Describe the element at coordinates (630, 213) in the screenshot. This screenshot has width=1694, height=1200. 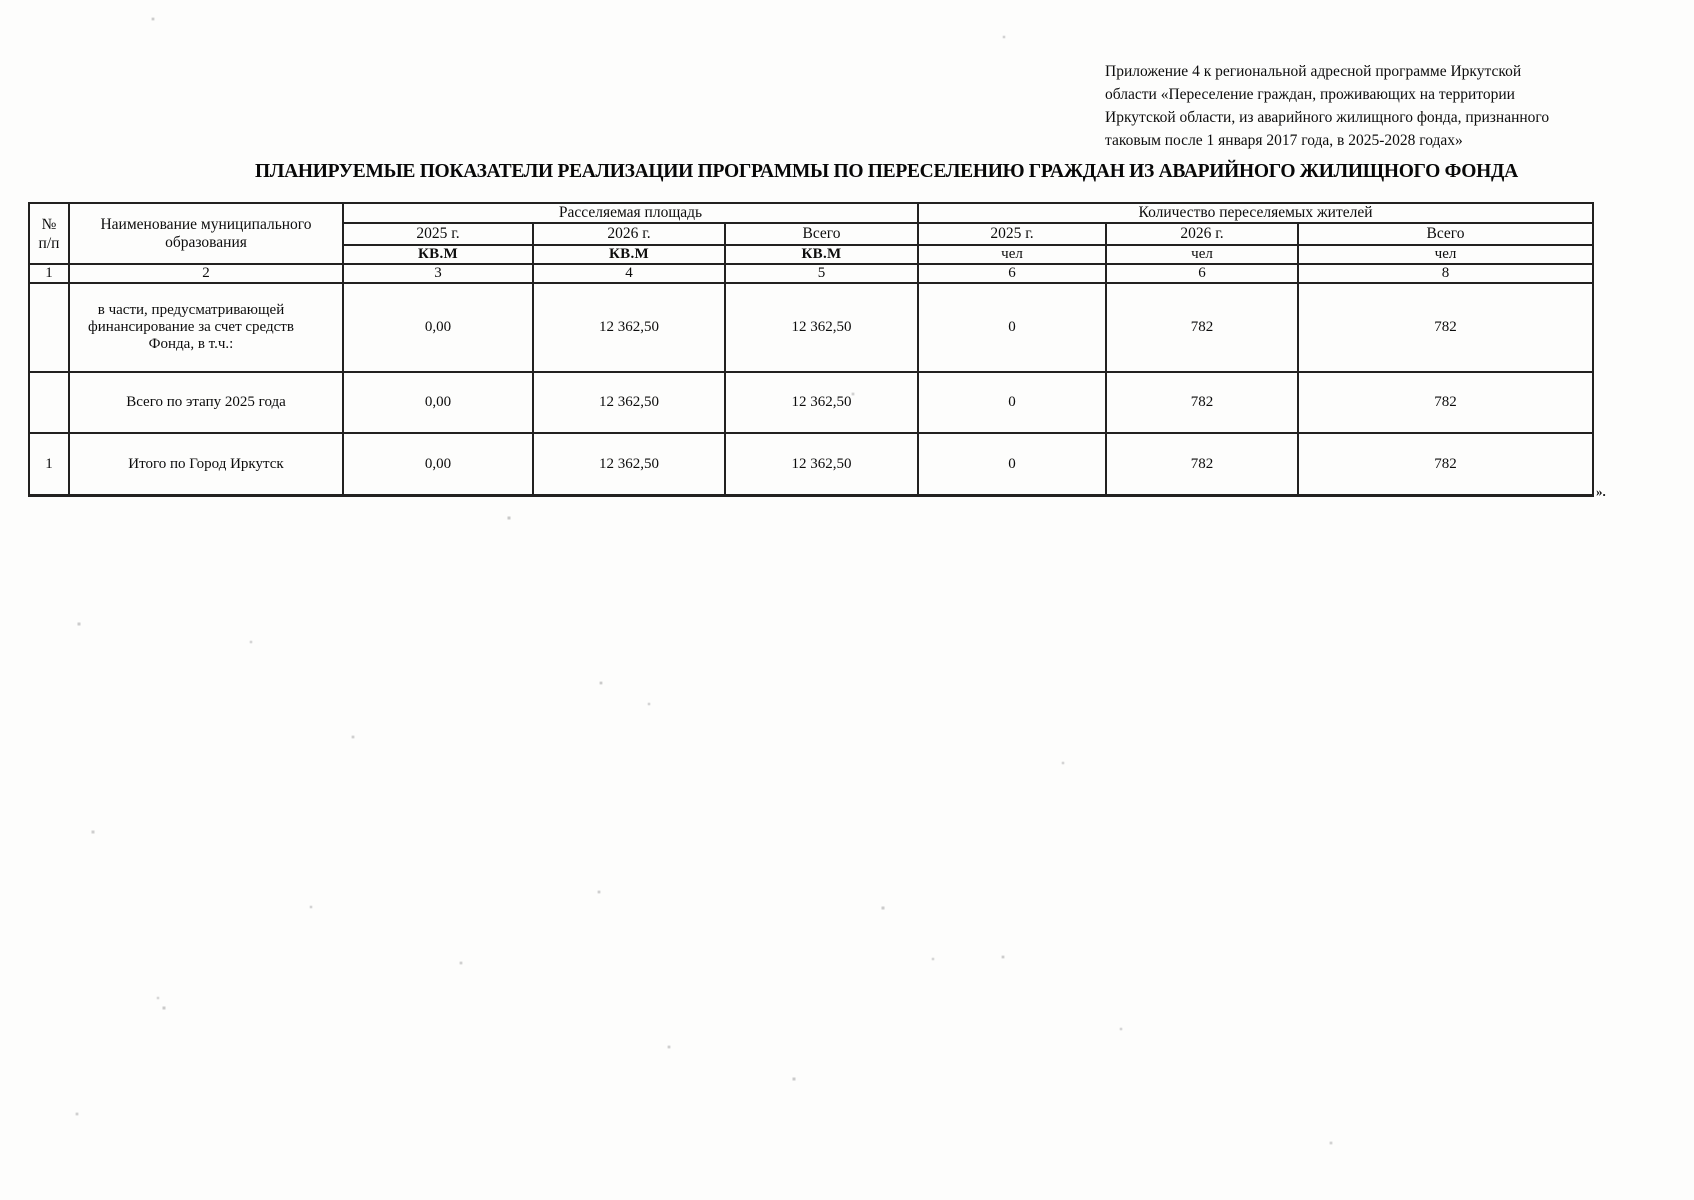
I see `header-group-area: Расселяемая площадь` at that location.